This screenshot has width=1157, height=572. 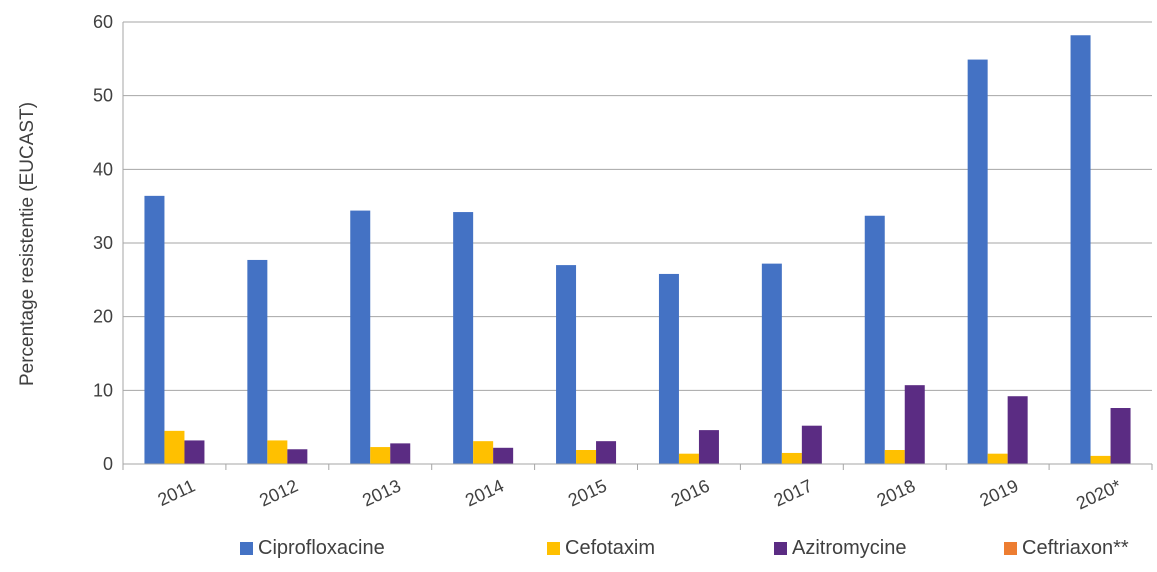 What do you see at coordinates (1098, 494) in the screenshot?
I see `x-tick-label: 2020*` at bounding box center [1098, 494].